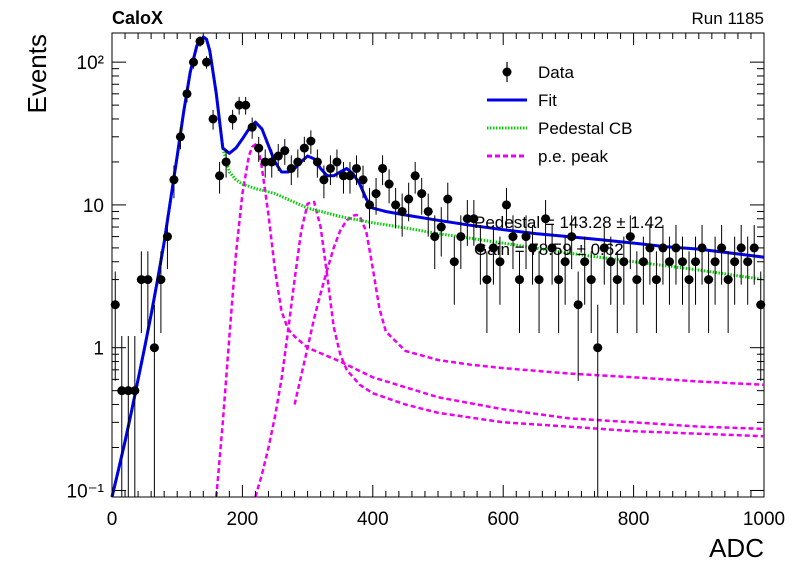 This screenshot has height=572, width=796. I want to click on header-left-label: CaloX, so click(137, 18).